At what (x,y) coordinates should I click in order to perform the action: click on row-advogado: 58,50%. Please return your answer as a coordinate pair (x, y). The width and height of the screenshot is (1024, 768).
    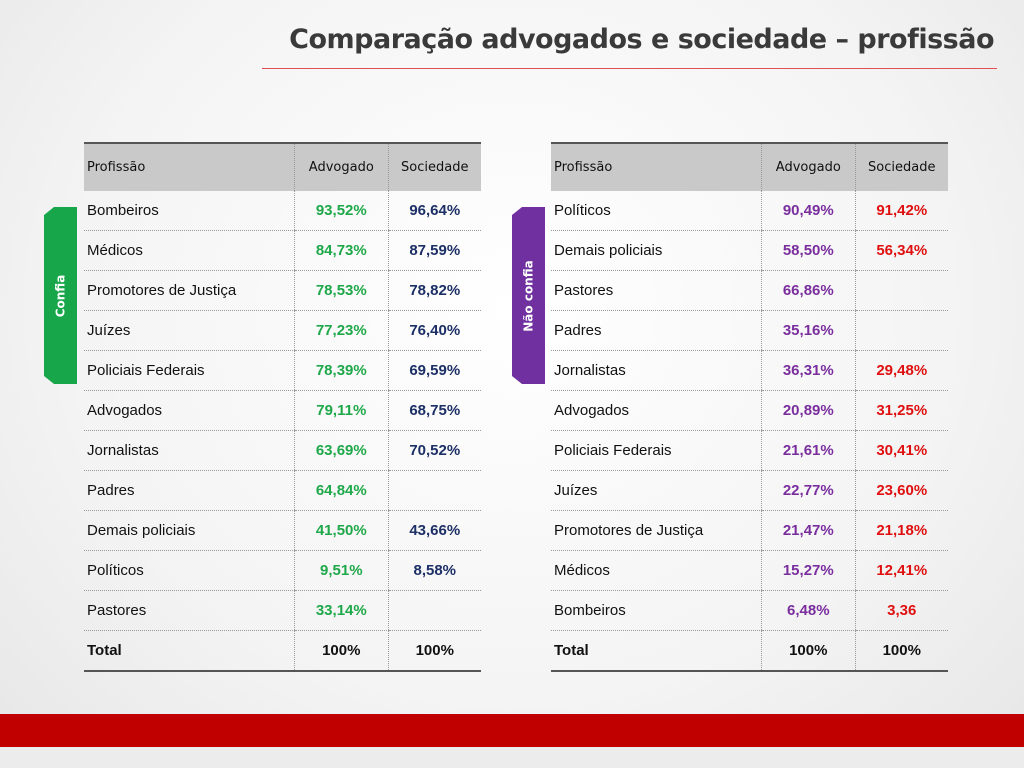
    Looking at the image, I should click on (808, 250).